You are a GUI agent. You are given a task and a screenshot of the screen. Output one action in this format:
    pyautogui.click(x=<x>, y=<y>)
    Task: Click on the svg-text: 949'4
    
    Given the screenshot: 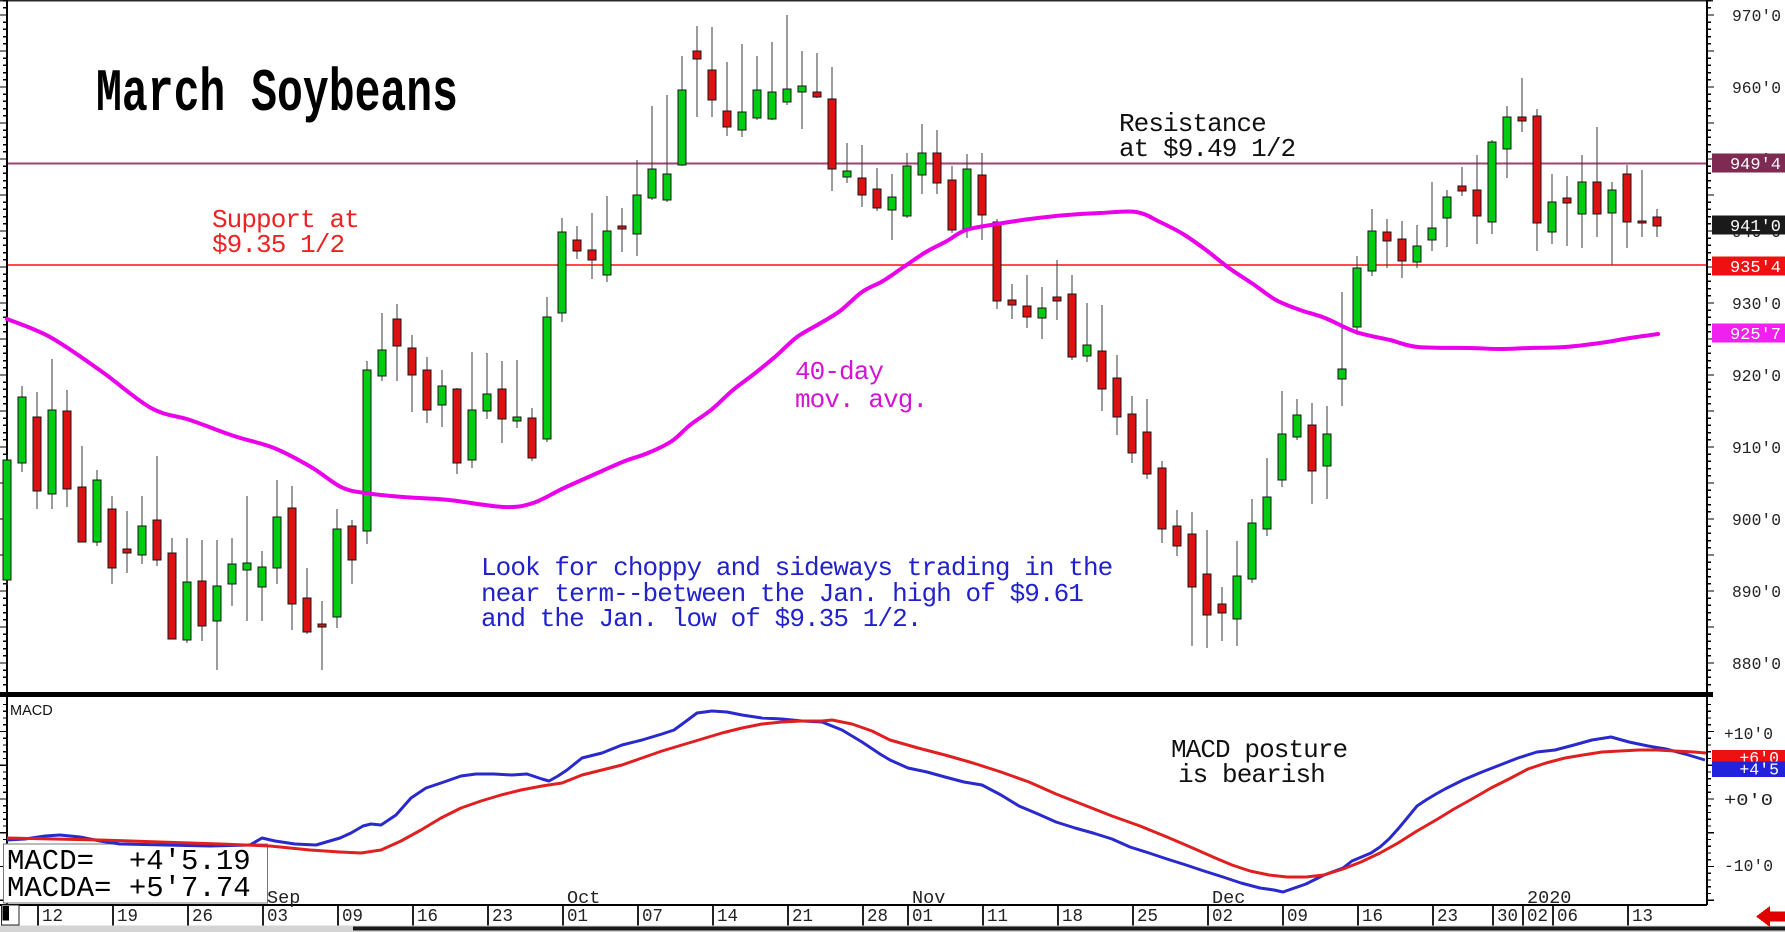 What is the action you would take?
    pyautogui.click(x=1755, y=165)
    